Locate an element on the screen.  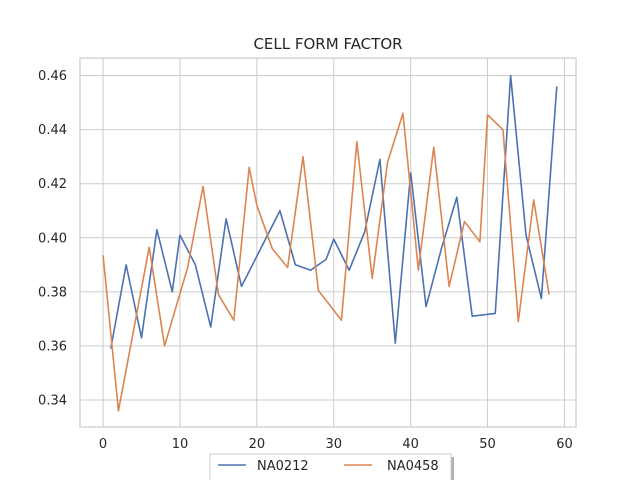
x-tick-label: 60 is located at coordinates (564, 444).